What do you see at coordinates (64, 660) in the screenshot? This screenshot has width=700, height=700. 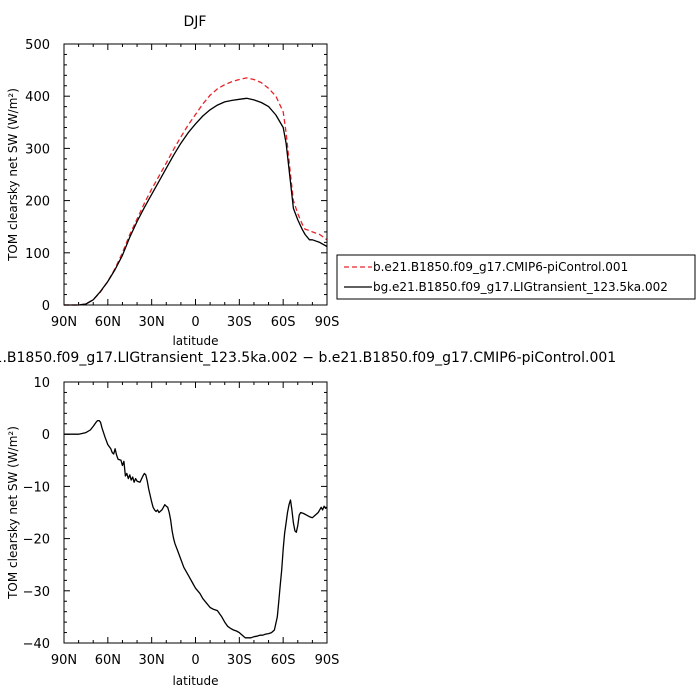 I see `bottom-xtick-label: 90N` at bounding box center [64, 660].